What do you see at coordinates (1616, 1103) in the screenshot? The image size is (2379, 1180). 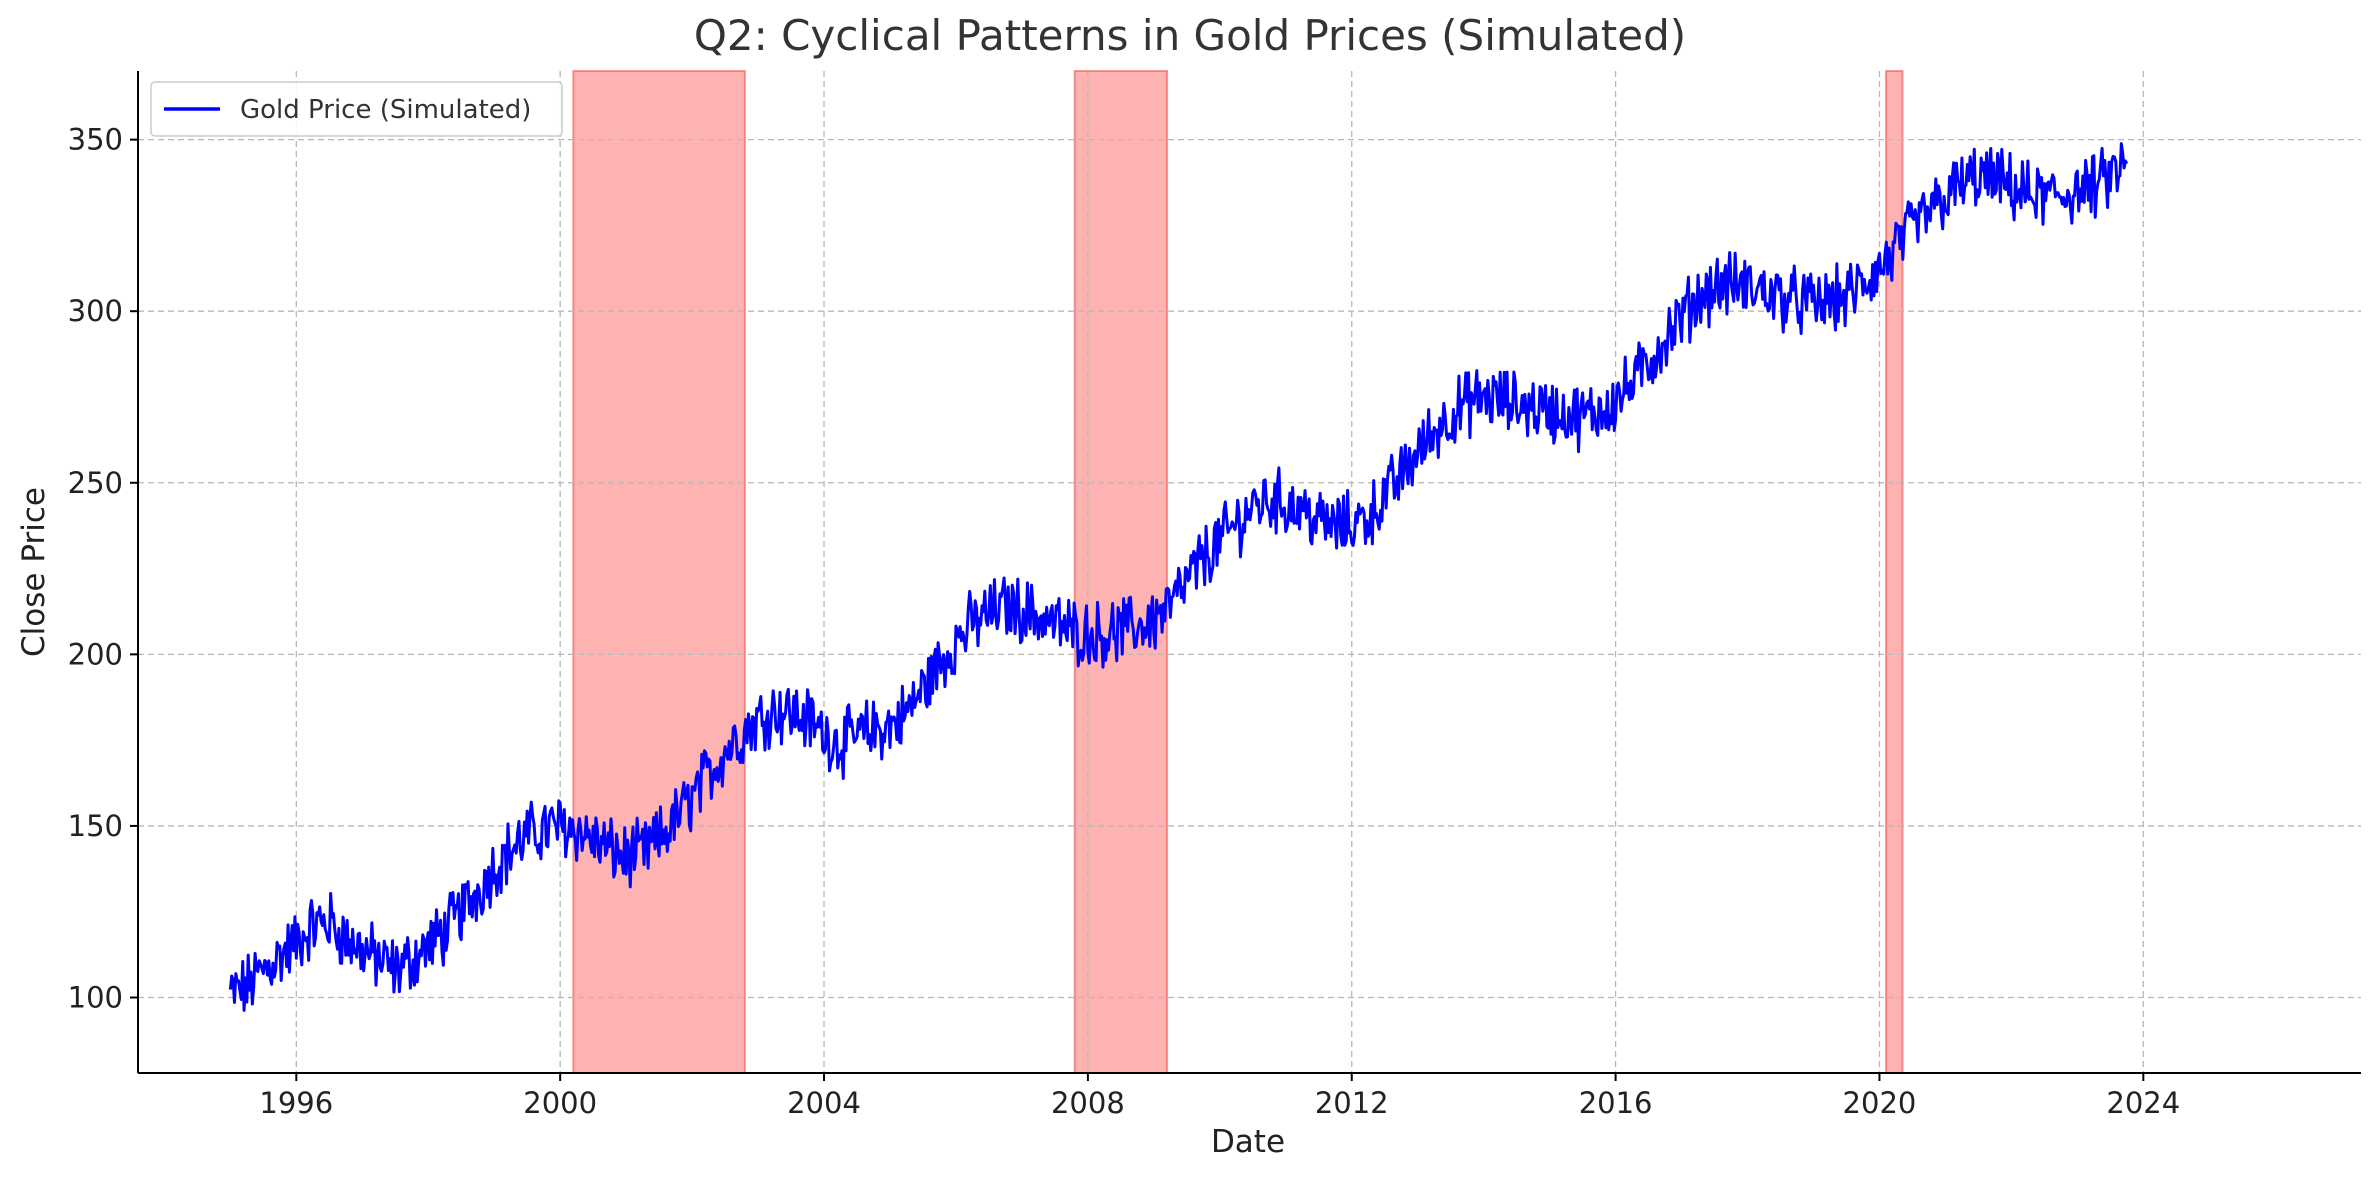 I see `x-tick-label-2016: 2016` at bounding box center [1616, 1103].